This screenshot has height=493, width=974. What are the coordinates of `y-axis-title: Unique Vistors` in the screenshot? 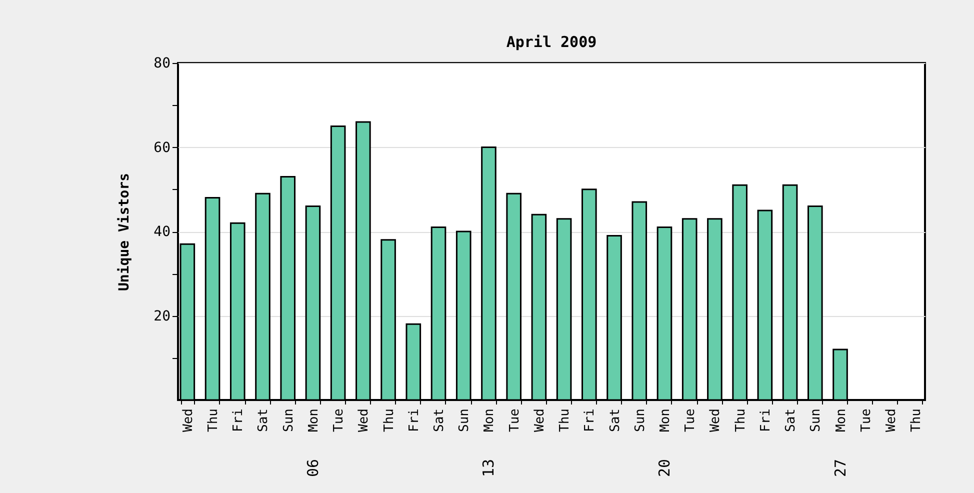 It's located at (124, 232).